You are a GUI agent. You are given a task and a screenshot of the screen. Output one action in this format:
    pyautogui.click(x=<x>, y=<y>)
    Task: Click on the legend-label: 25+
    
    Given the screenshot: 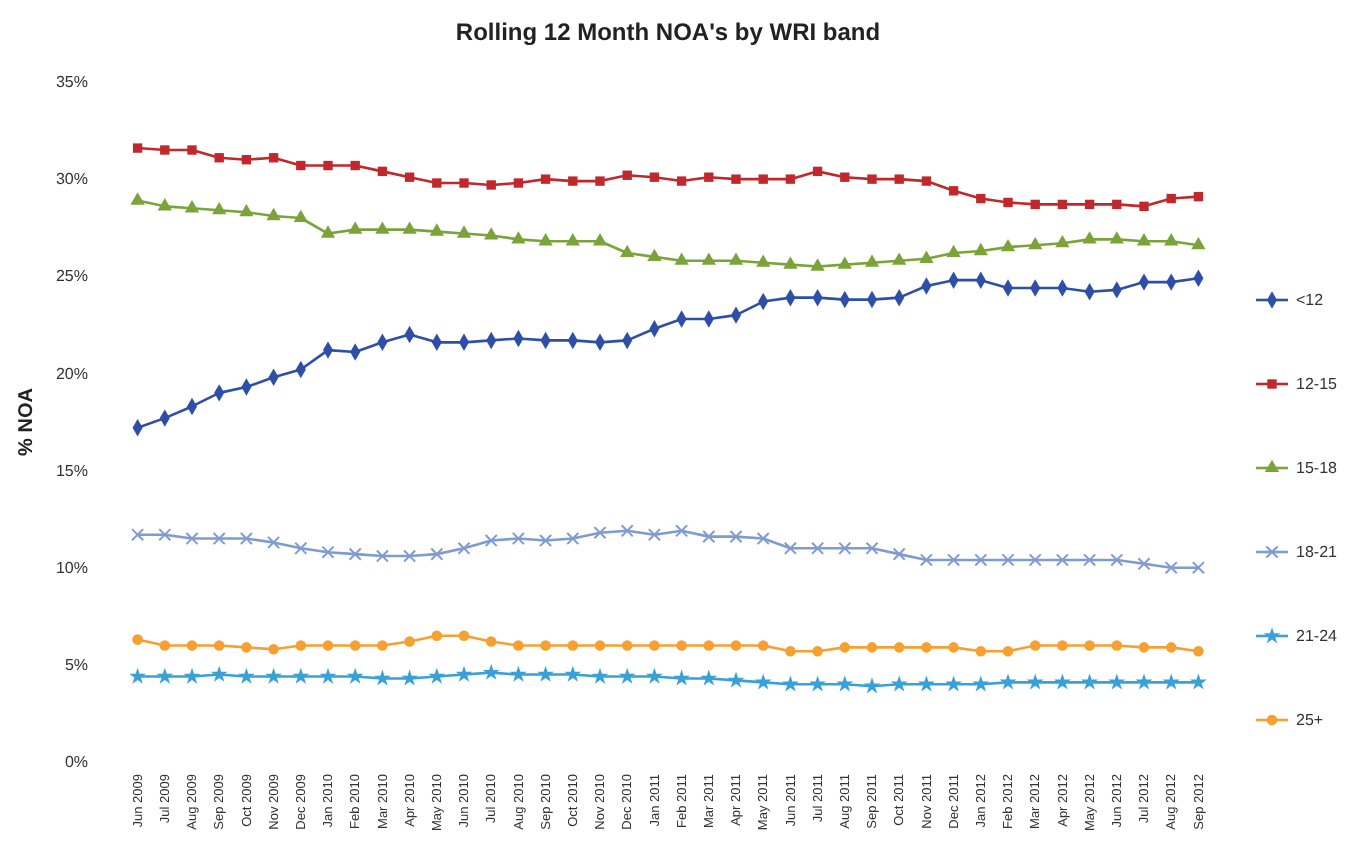 What is the action you would take?
    pyautogui.click(x=1310, y=720)
    